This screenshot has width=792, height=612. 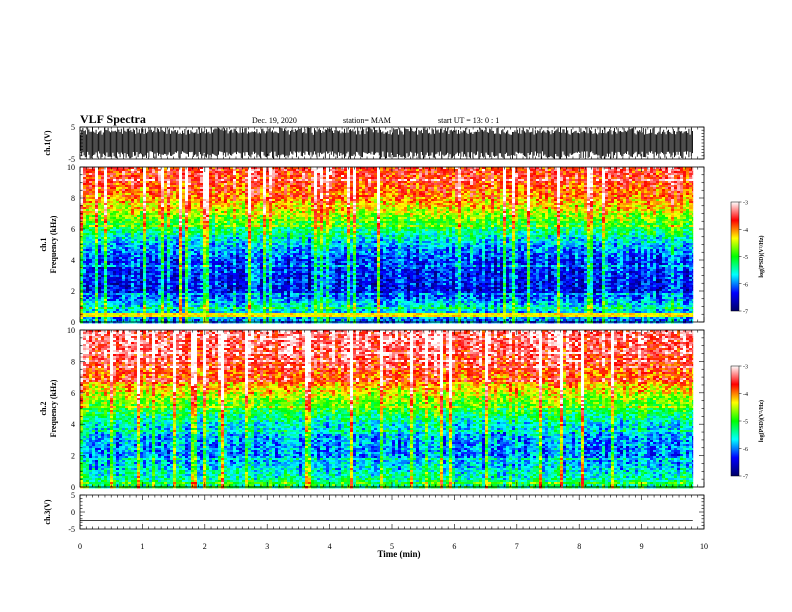 I want to click on y-tick-label: 0, so click(x=73, y=512).